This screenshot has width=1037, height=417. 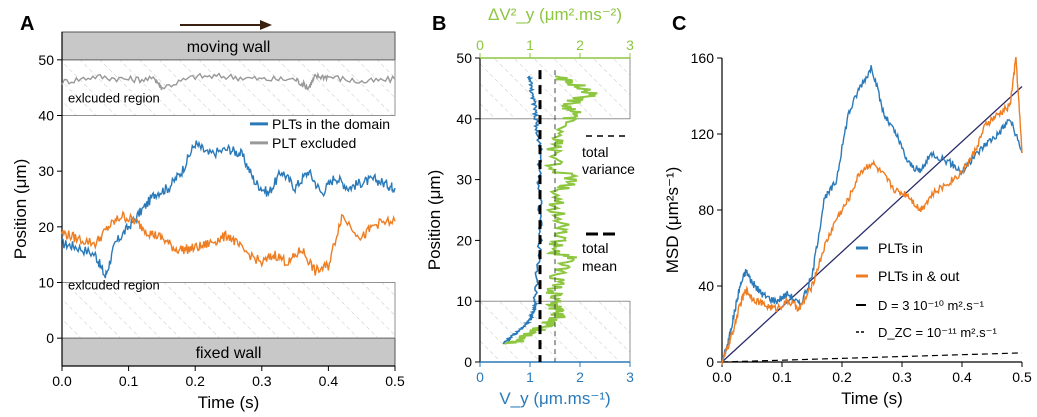 I want to click on x-tick-label-top: 3, so click(x=630, y=45).